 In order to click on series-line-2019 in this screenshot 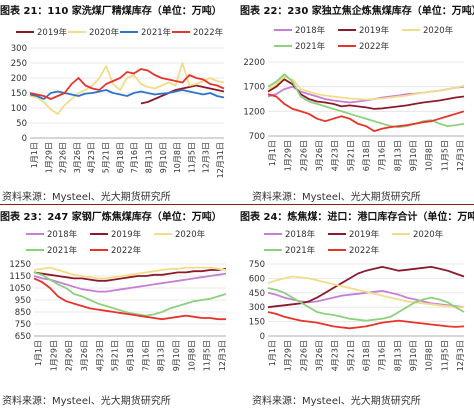, I will do `click(130, 274)`.